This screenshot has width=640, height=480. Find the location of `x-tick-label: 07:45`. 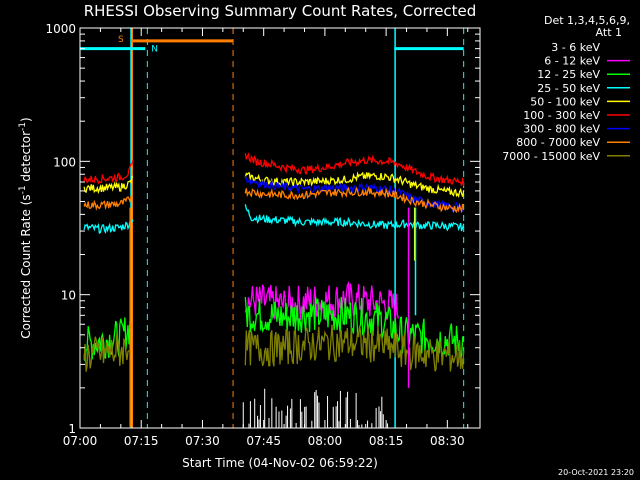

x-tick-label: 07:45 is located at coordinates (263, 441).